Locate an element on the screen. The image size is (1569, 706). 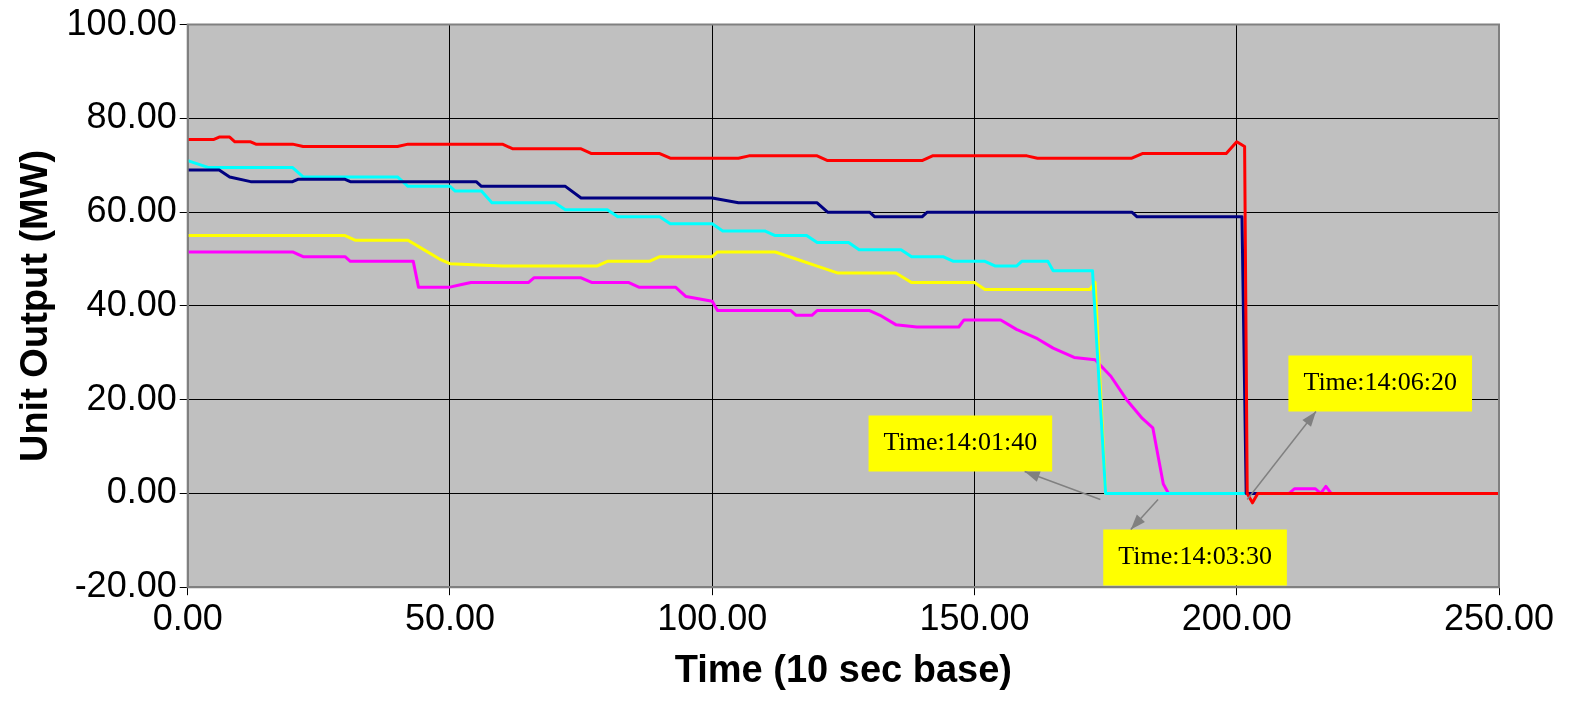
x-tick-label: 50.00 is located at coordinates (450, 617).